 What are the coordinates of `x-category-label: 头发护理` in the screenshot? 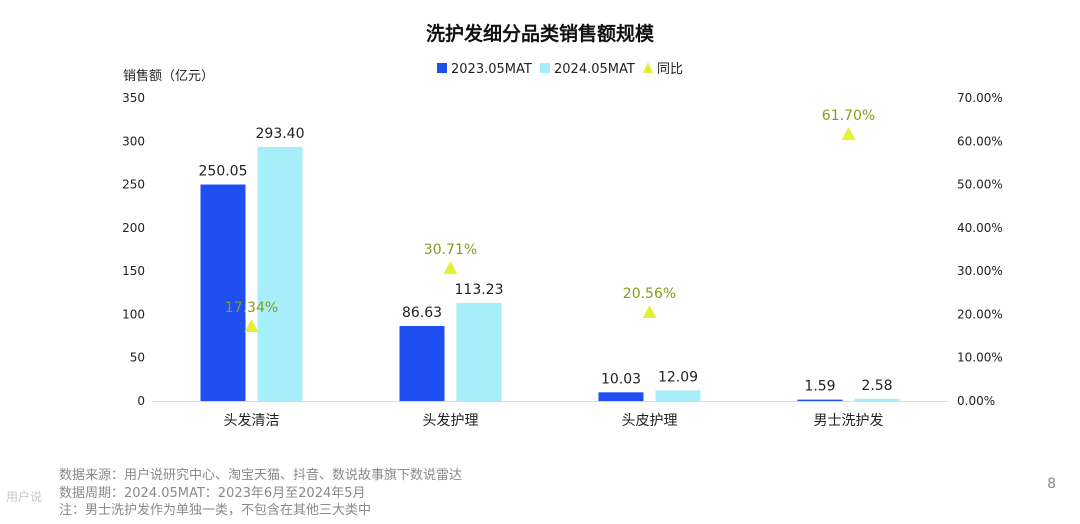 It's located at (451, 421).